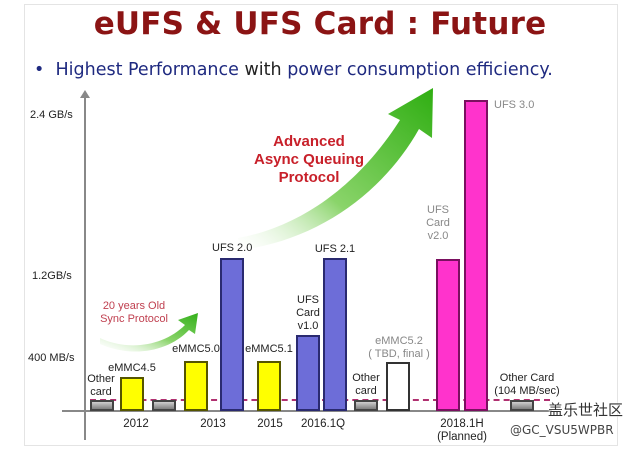  I want to click on label-line: (Planned), so click(462, 437).